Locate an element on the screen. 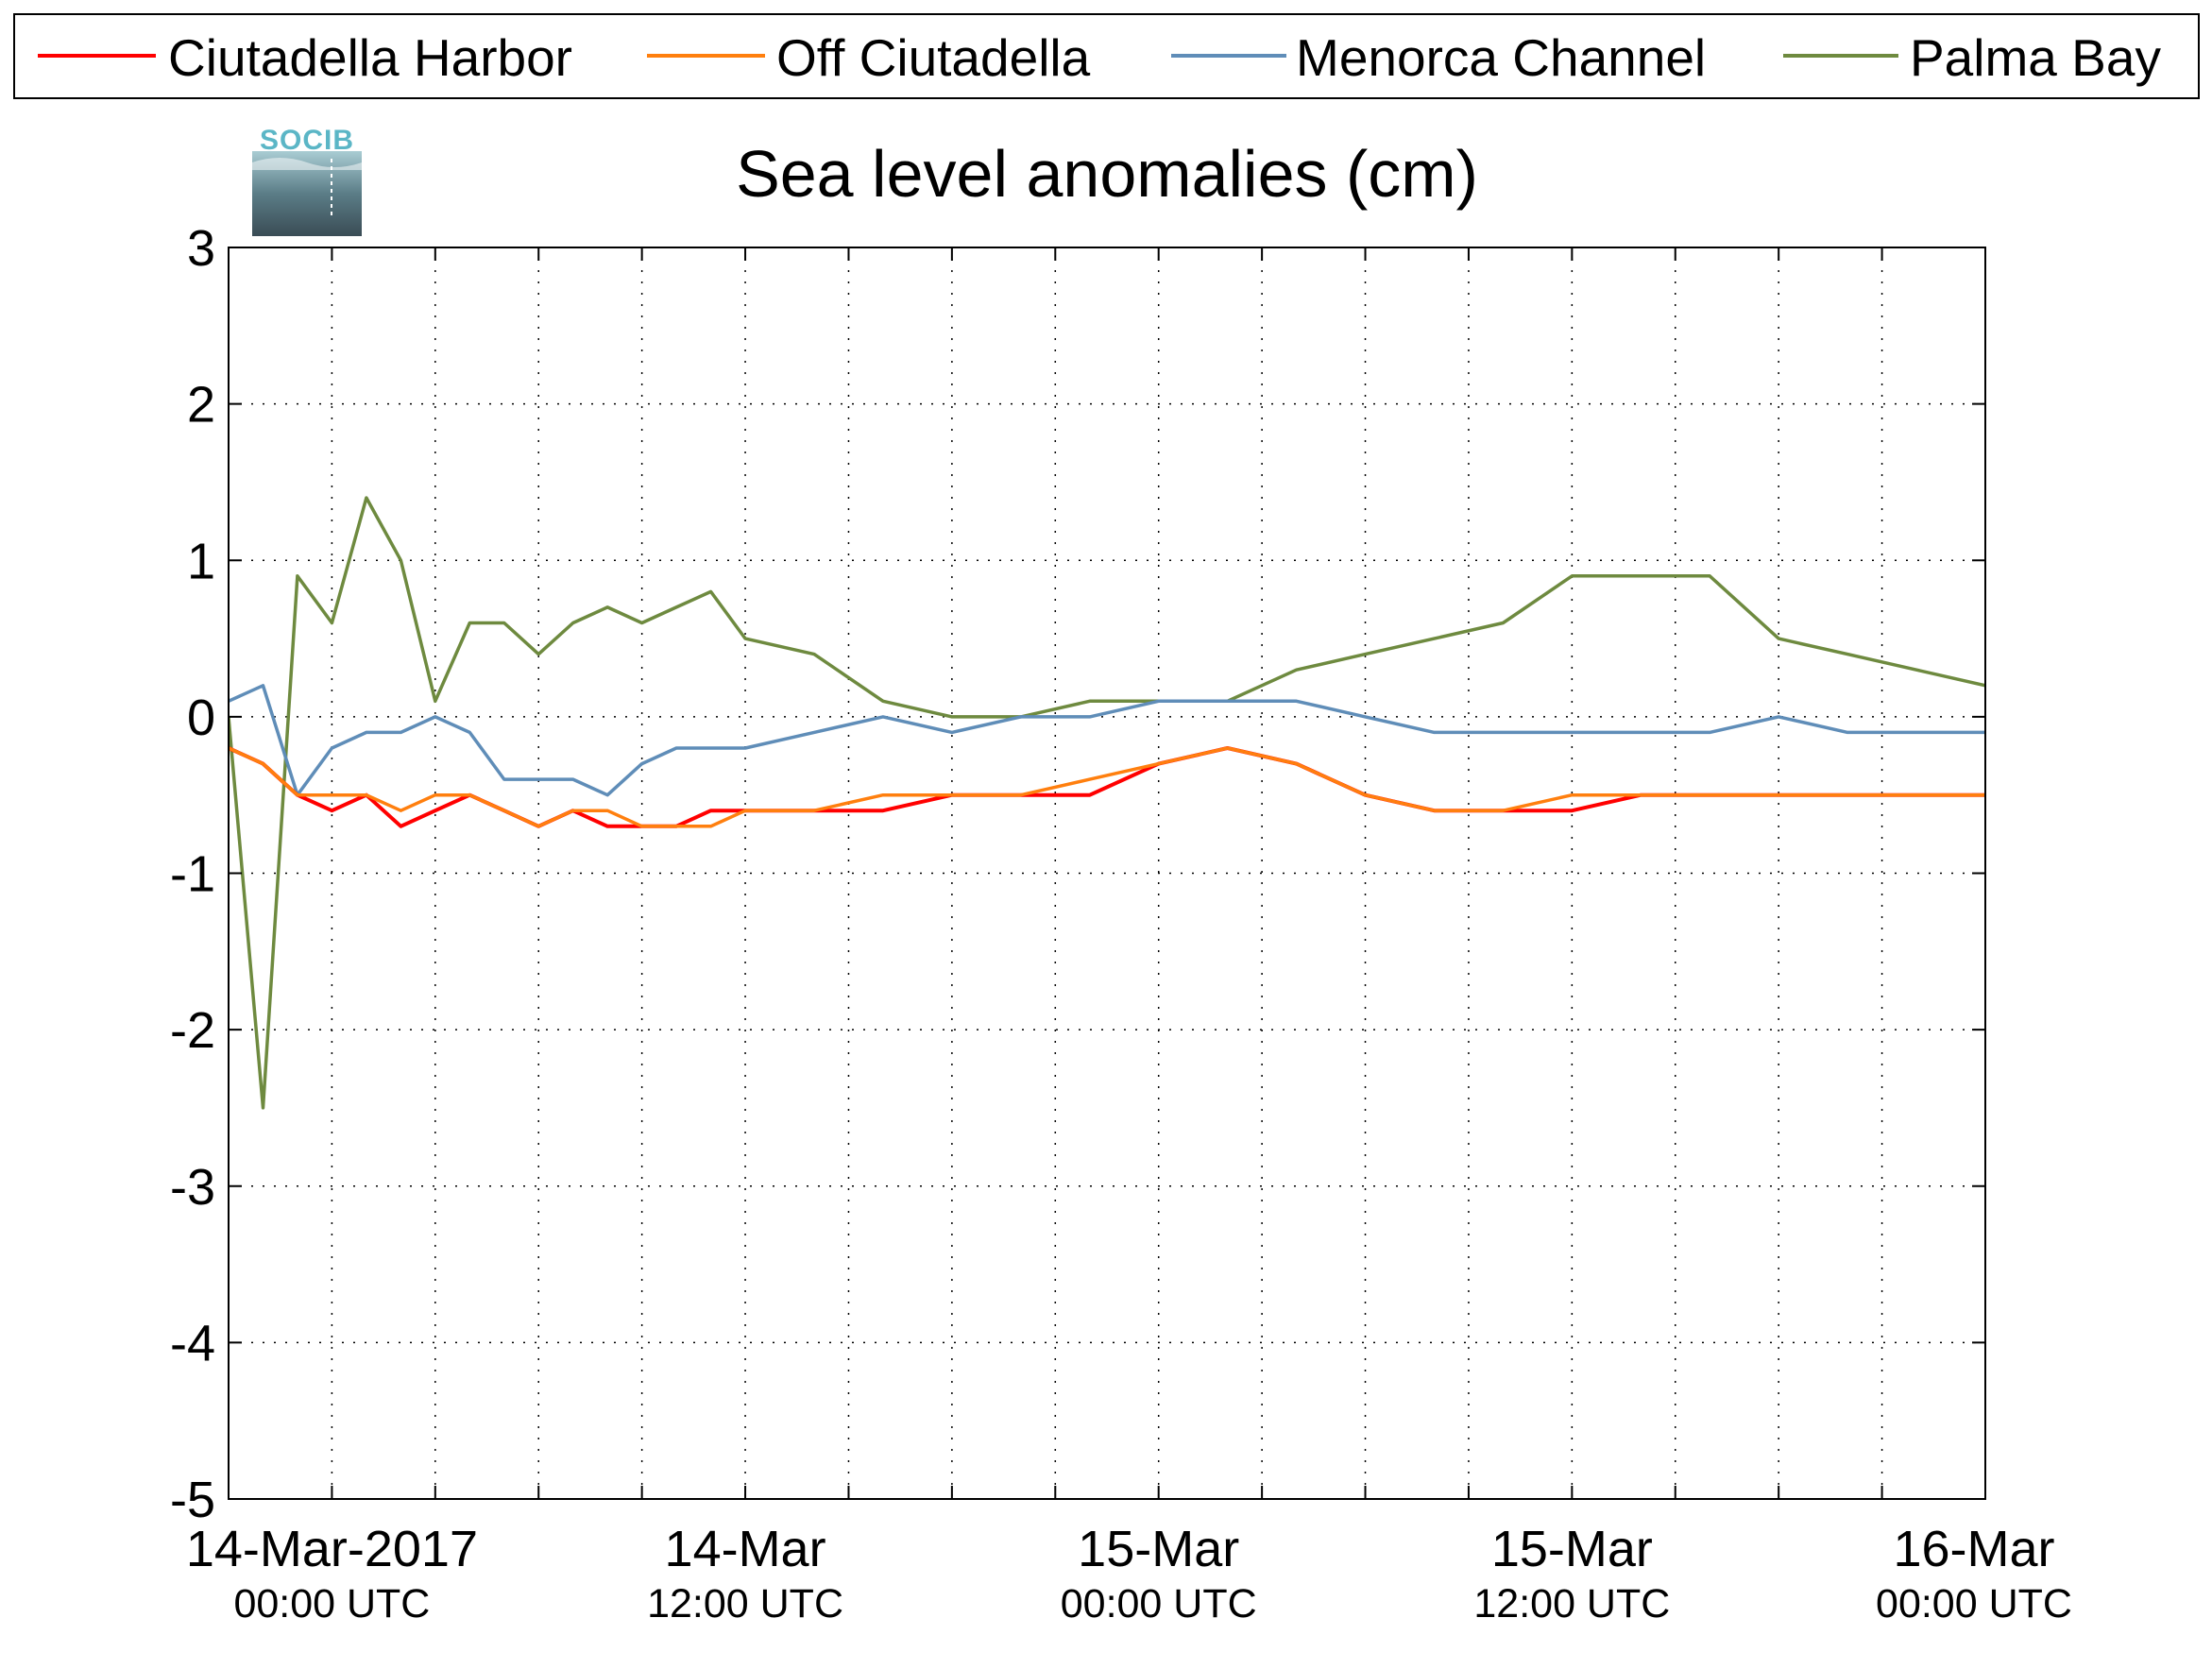 The image size is (2212, 1669). socib-logo: SOCIB is located at coordinates (307, 180).